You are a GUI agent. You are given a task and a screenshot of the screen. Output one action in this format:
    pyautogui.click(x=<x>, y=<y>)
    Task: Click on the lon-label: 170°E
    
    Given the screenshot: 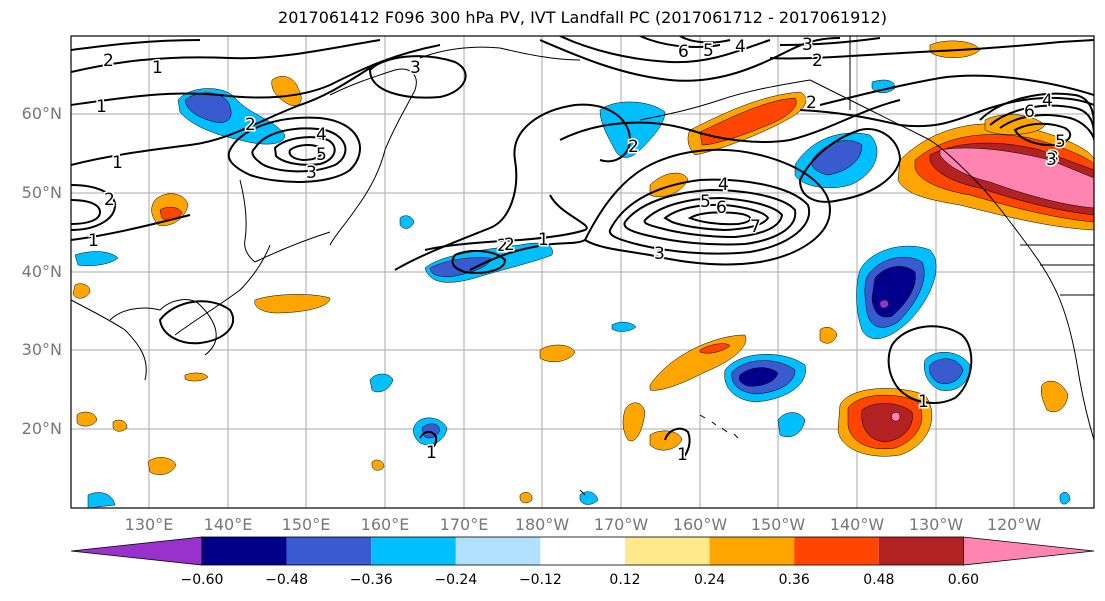 What is the action you would take?
    pyautogui.click(x=464, y=524)
    